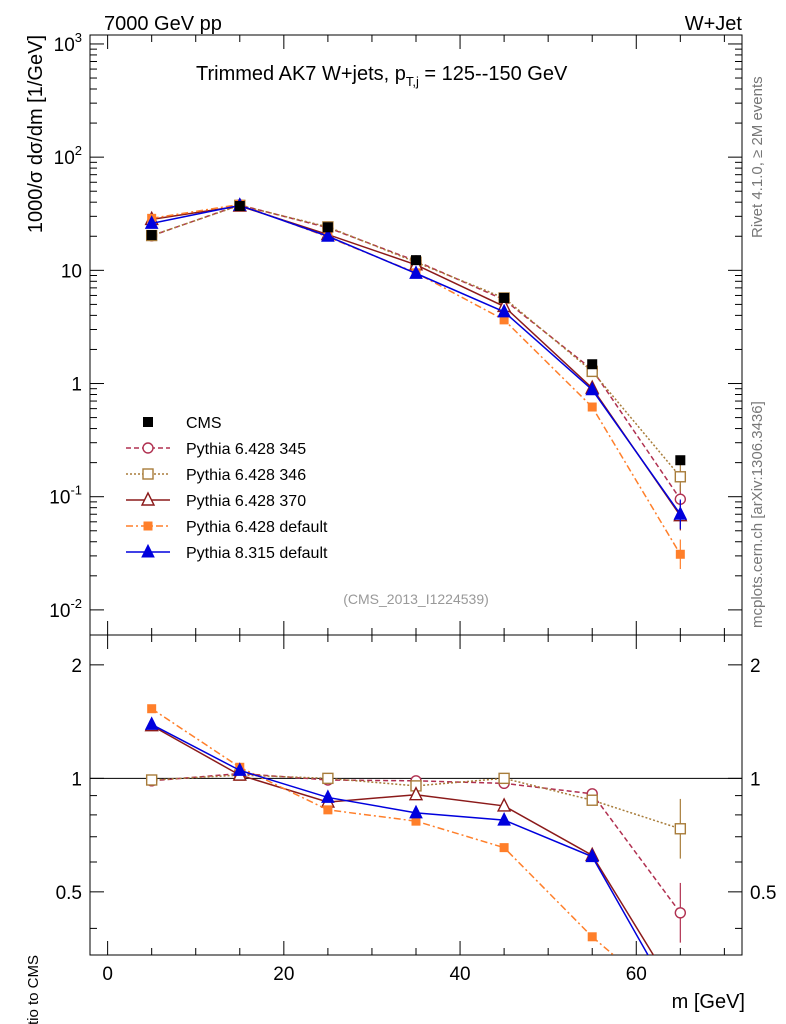 This screenshot has height=1024, width=786. What do you see at coordinates (246, 449) in the screenshot?
I see `legend-label: Pythia 6.428 345` at bounding box center [246, 449].